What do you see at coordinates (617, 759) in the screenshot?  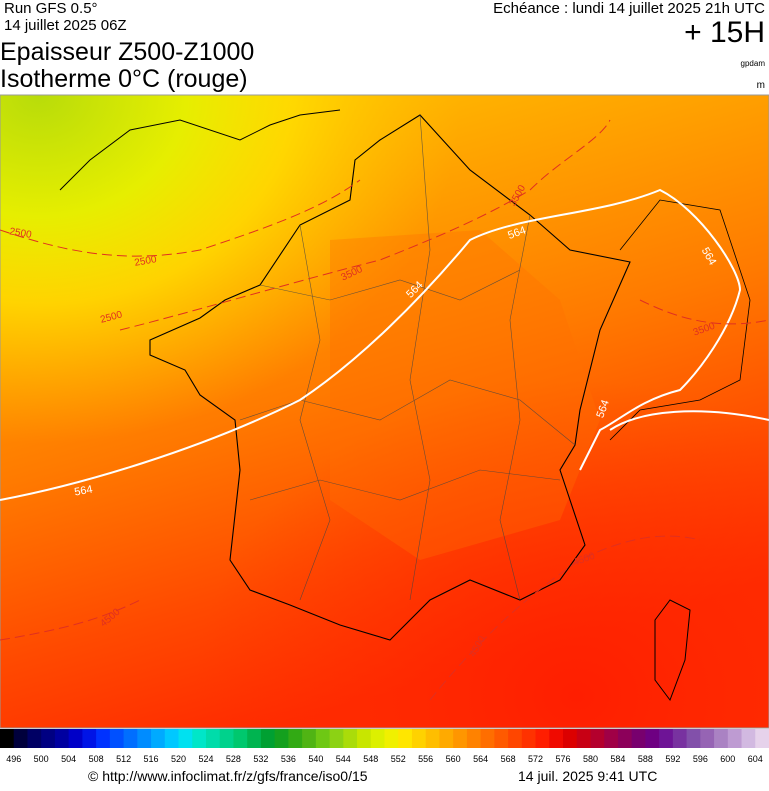 I see `colorbar-label: 584` at bounding box center [617, 759].